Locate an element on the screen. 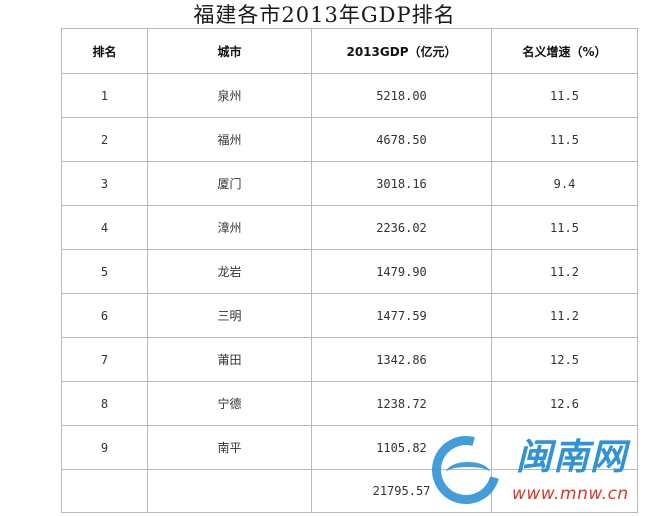 This screenshot has height=516, width=649. total-row: 21795.57 is located at coordinates (349, 491).